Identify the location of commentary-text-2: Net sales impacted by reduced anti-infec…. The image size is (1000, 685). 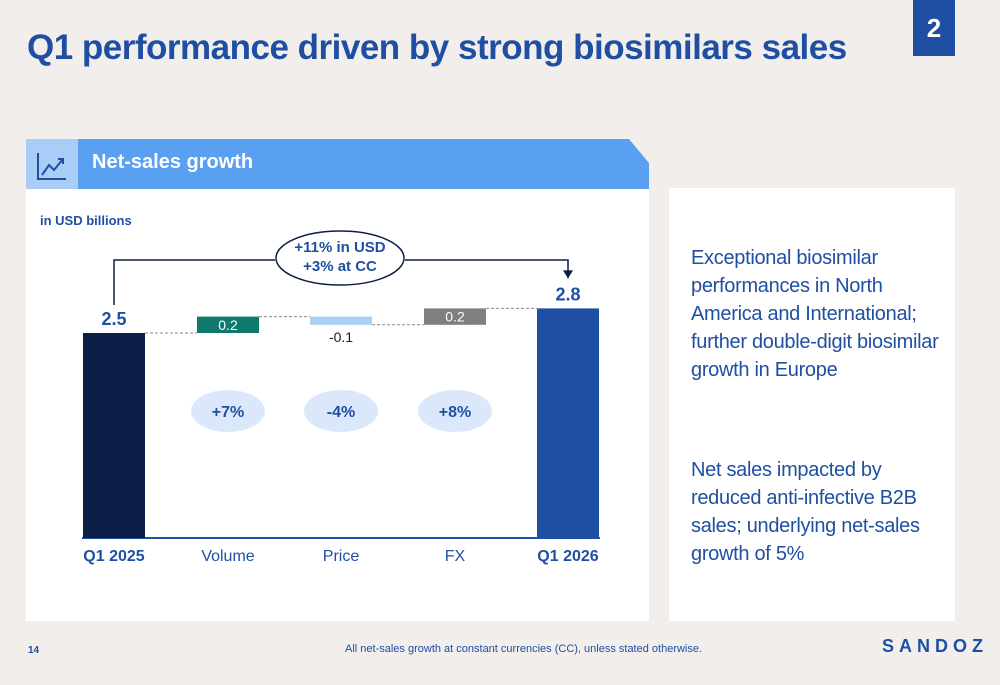
(805, 512).